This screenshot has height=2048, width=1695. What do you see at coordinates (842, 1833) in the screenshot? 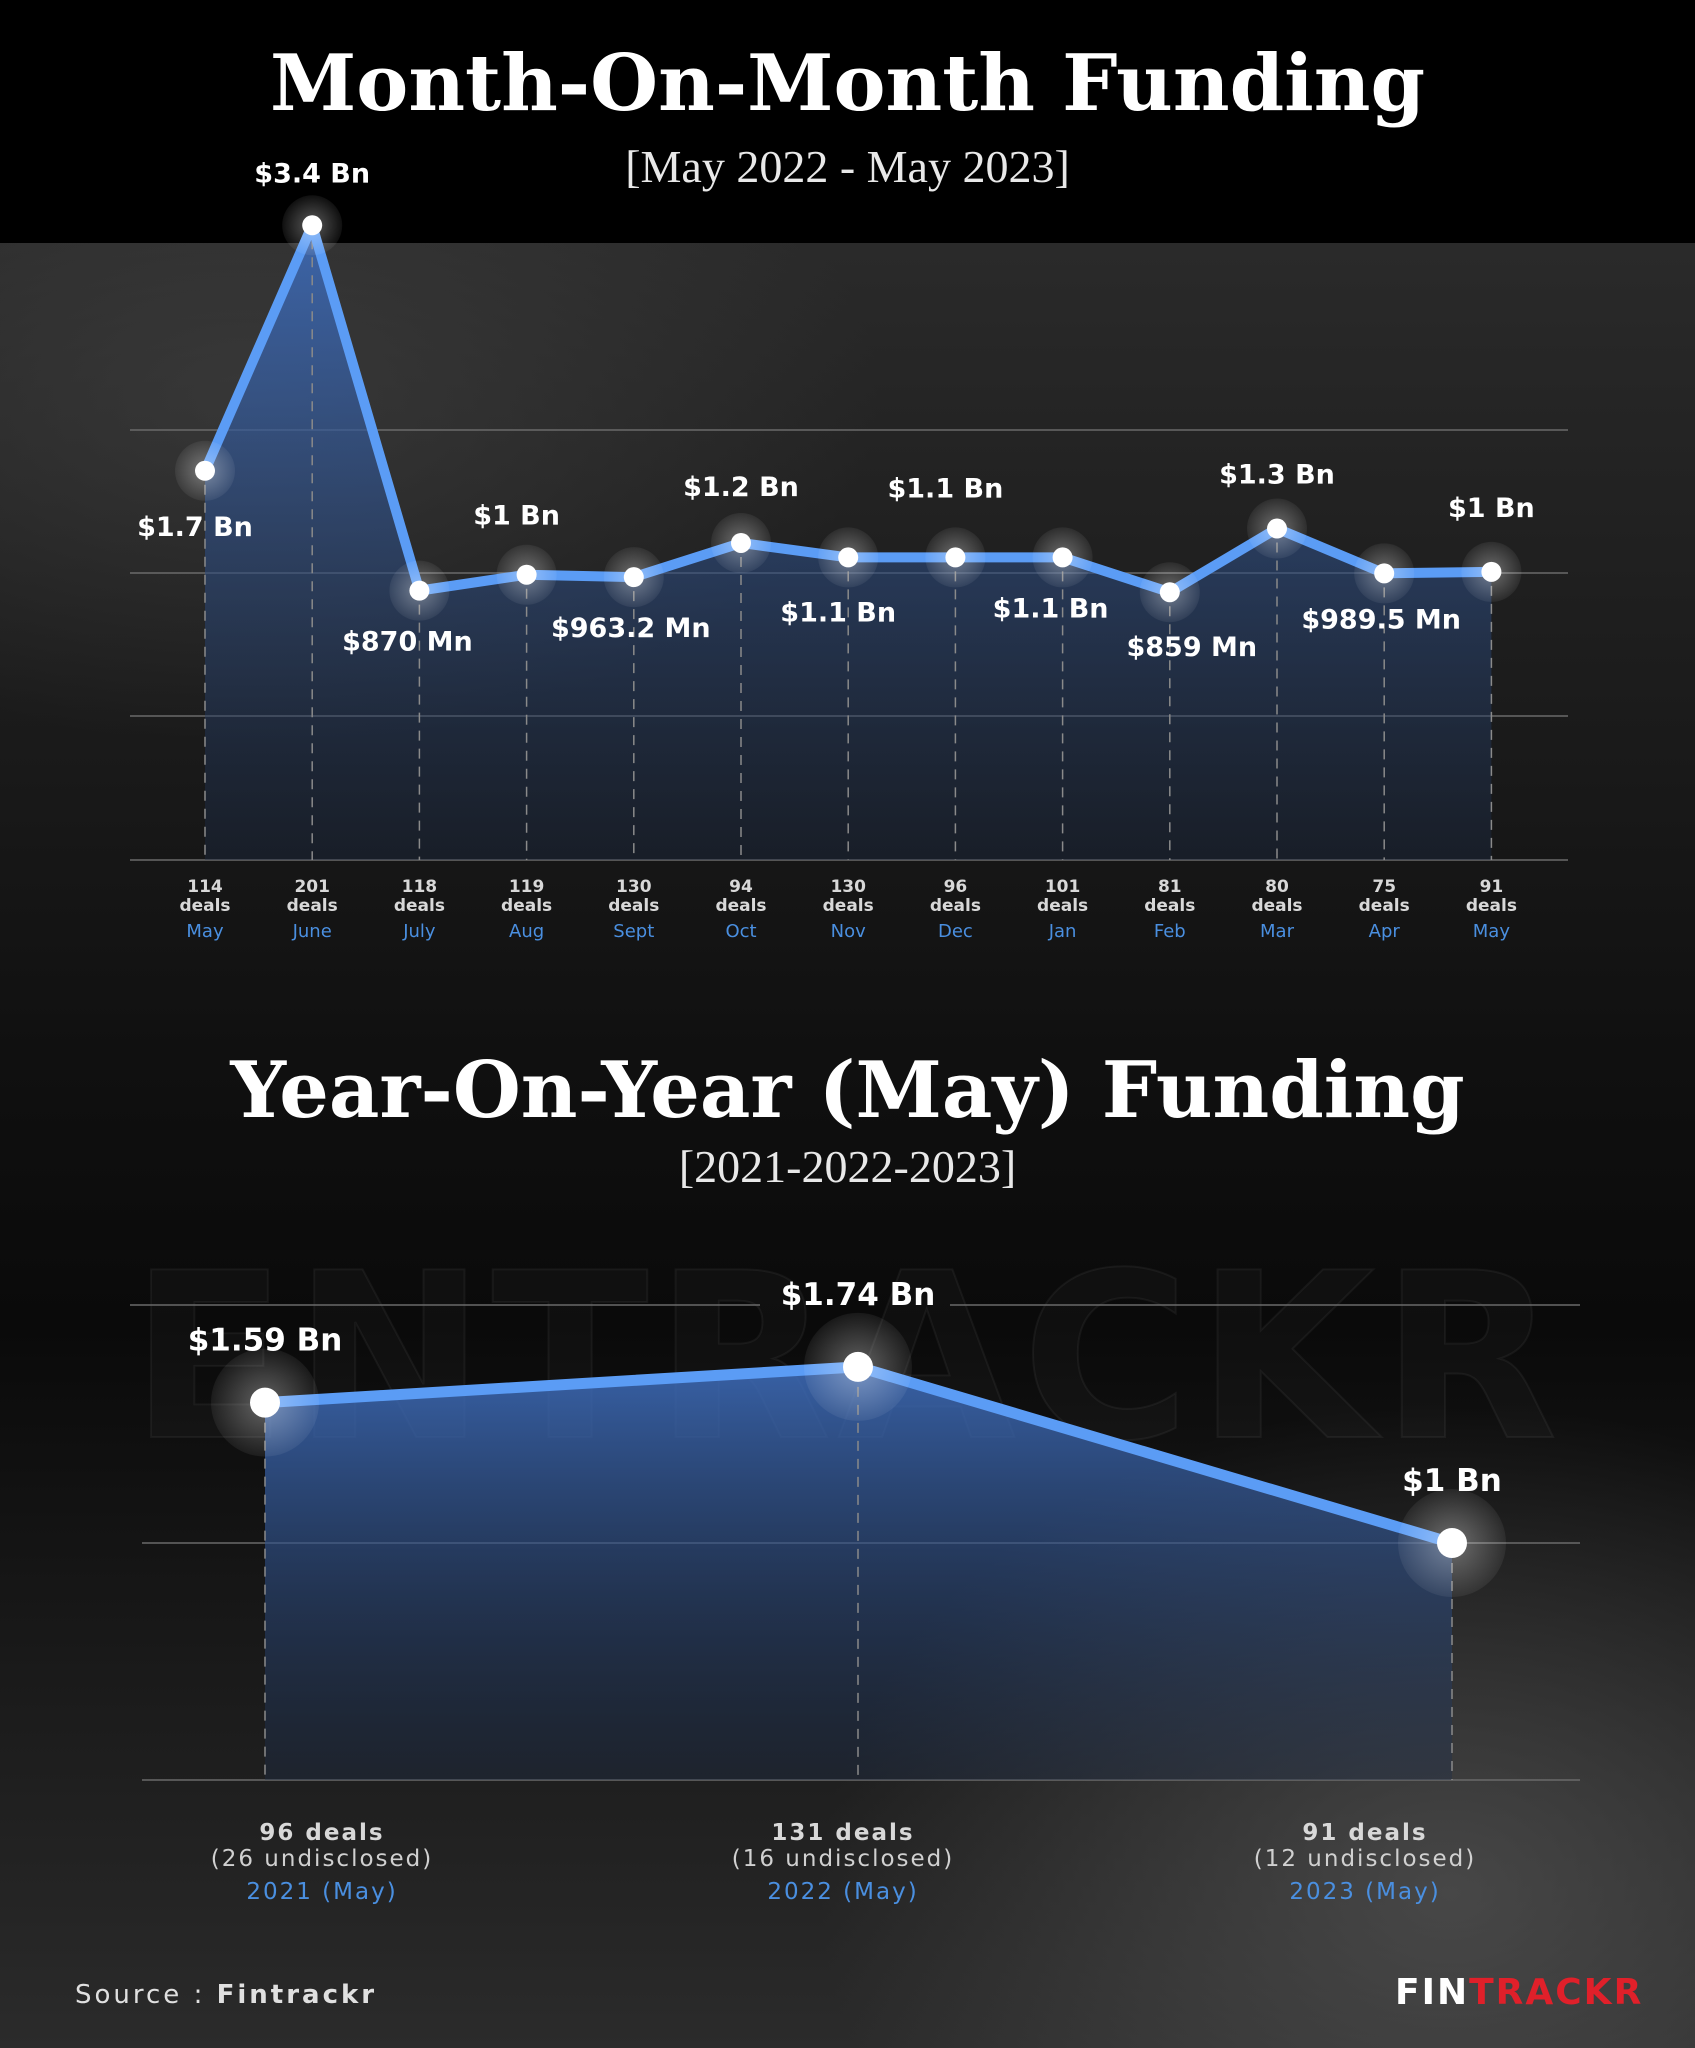
I see `yoy-deal-count: 131 deals` at bounding box center [842, 1833].